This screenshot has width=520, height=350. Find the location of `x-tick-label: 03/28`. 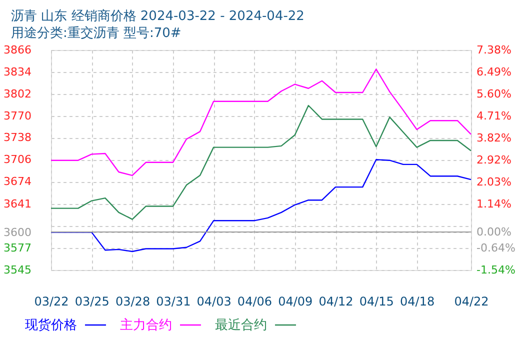

x-tick-label: 03/28 is located at coordinates (132, 301).